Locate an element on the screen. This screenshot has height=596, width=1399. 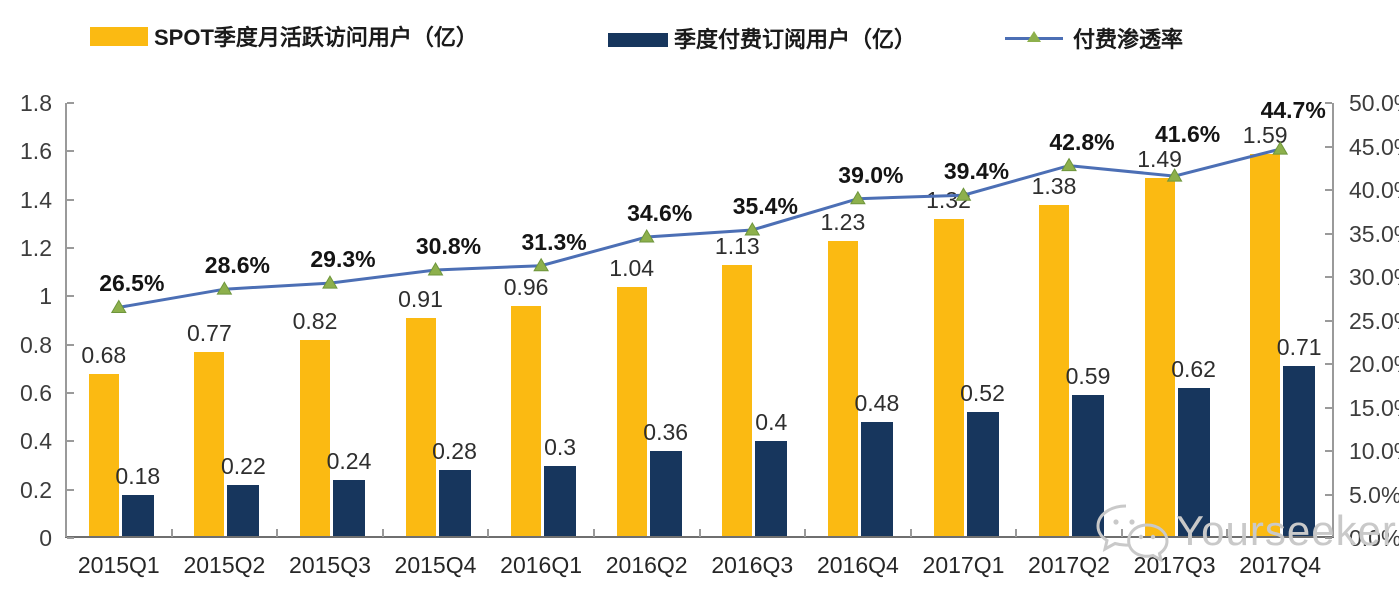
penetration-value-label: 30.8% is located at coordinates (448, 246).